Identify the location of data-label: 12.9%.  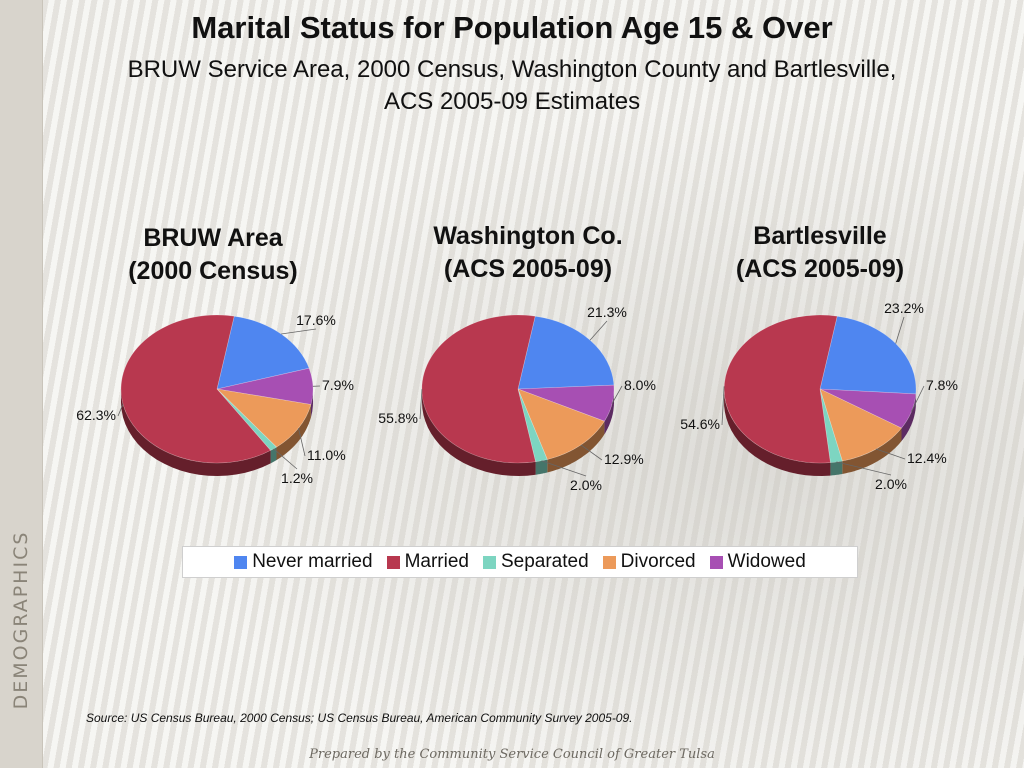
(624, 459).